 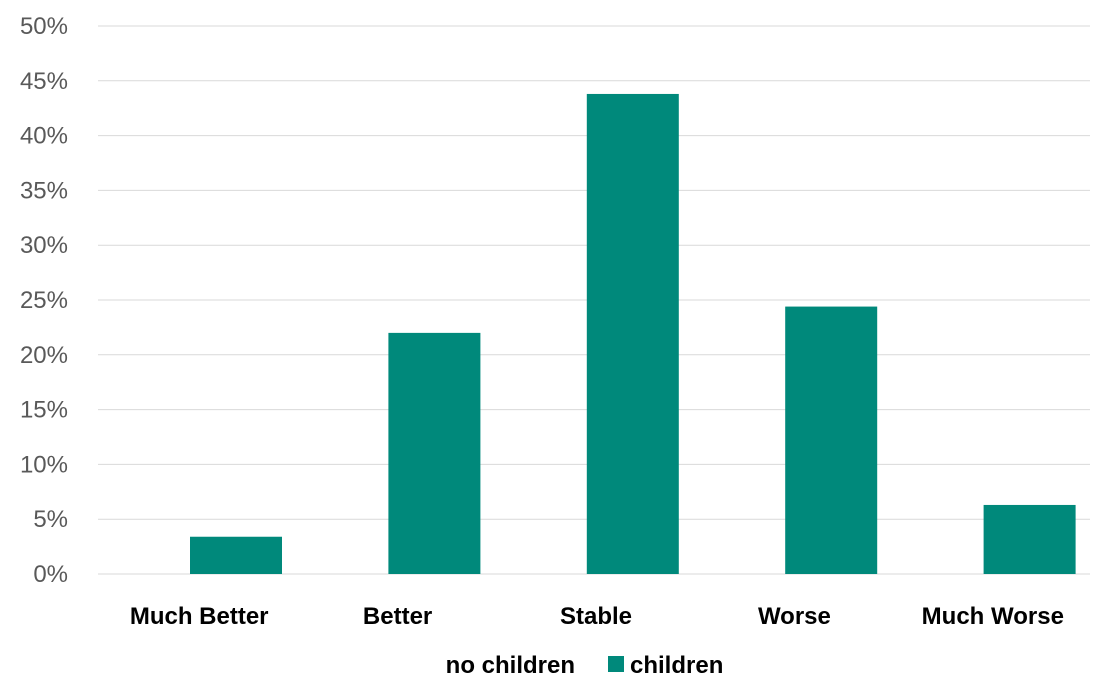 I want to click on x-axis-categories: Much Better Better Stable Worse Much Worse, so click(x=597, y=616).